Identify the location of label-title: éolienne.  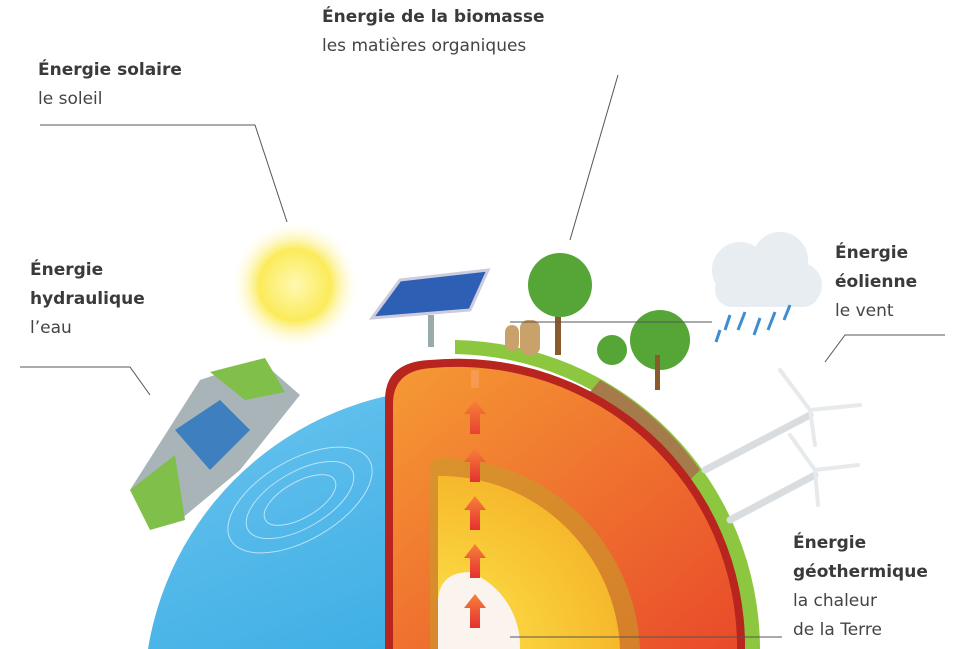
(876, 282).